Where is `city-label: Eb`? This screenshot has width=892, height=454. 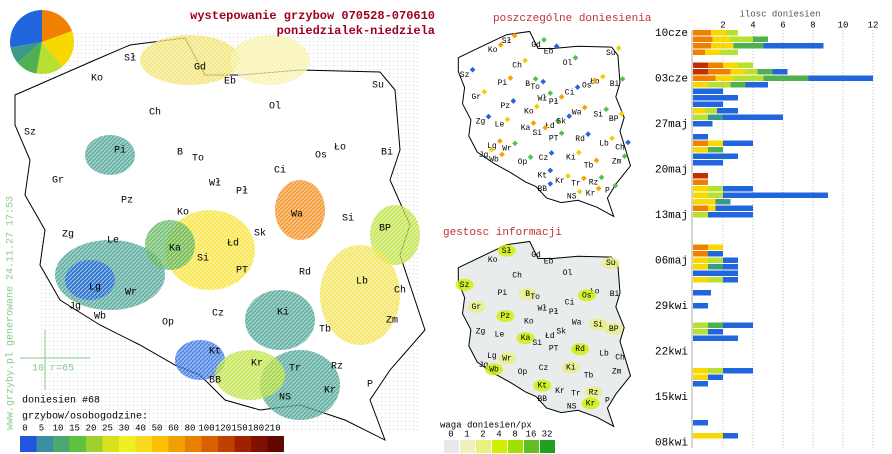
city-label: Eb is located at coordinates (549, 261).